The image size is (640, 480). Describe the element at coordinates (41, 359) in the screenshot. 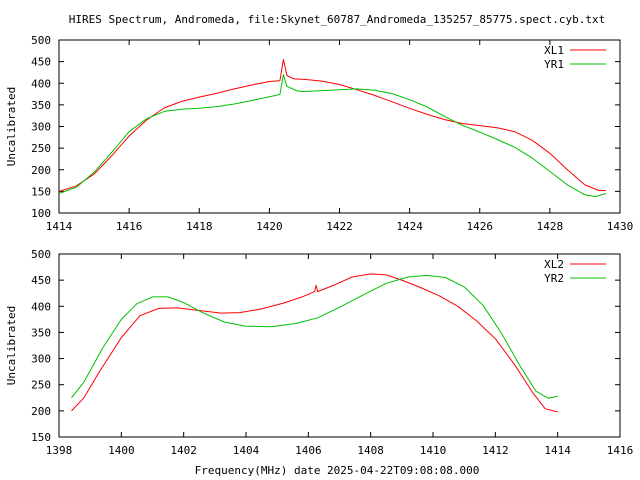

I see `bottom-y-tick-label: 300` at that location.